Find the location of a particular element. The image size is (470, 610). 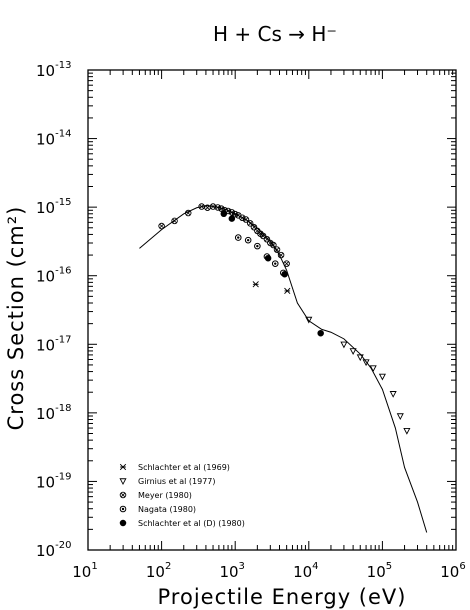

y-tick-label: 10-14 is located at coordinates (53, 139).